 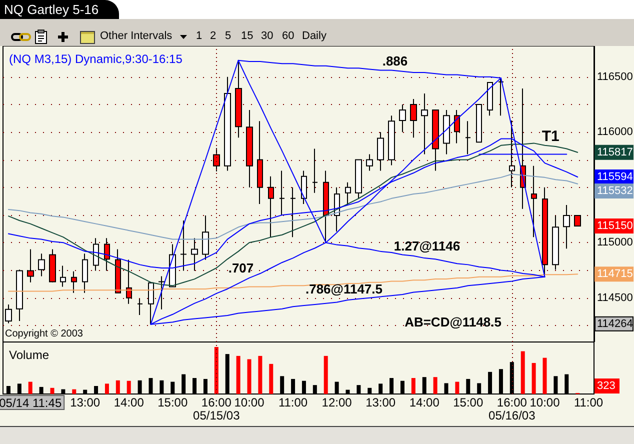 What do you see at coordinates (213, 36) in the screenshot?
I see `text: 2` at bounding box center [213, 36].